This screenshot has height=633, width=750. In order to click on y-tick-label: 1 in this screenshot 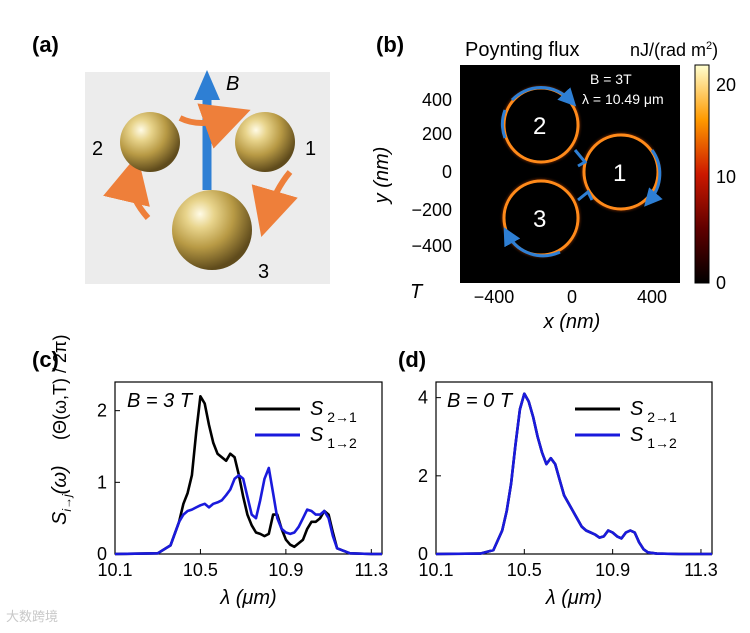, I will do `click(102, 482)`.